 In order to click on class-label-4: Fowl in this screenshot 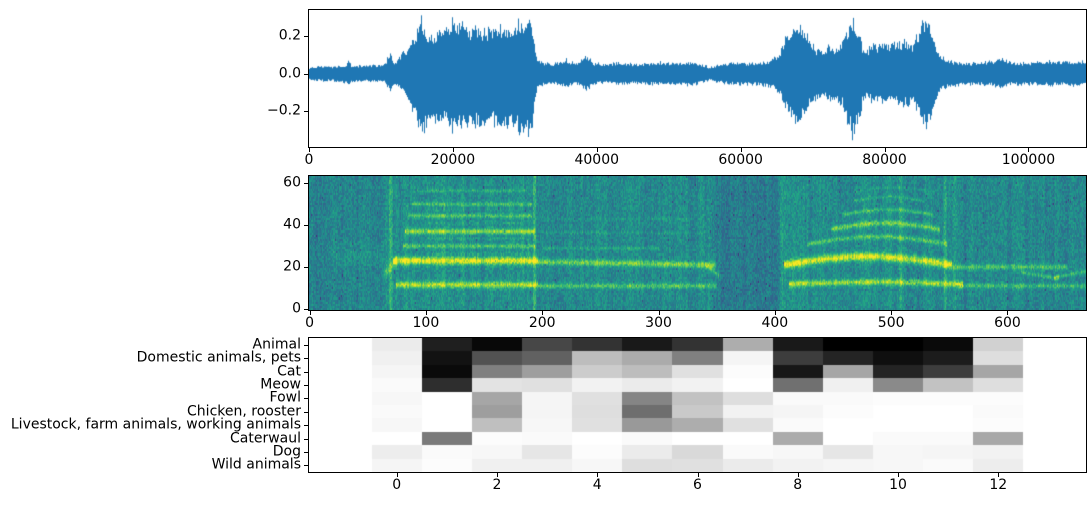, I will do `click(285, 397)`.